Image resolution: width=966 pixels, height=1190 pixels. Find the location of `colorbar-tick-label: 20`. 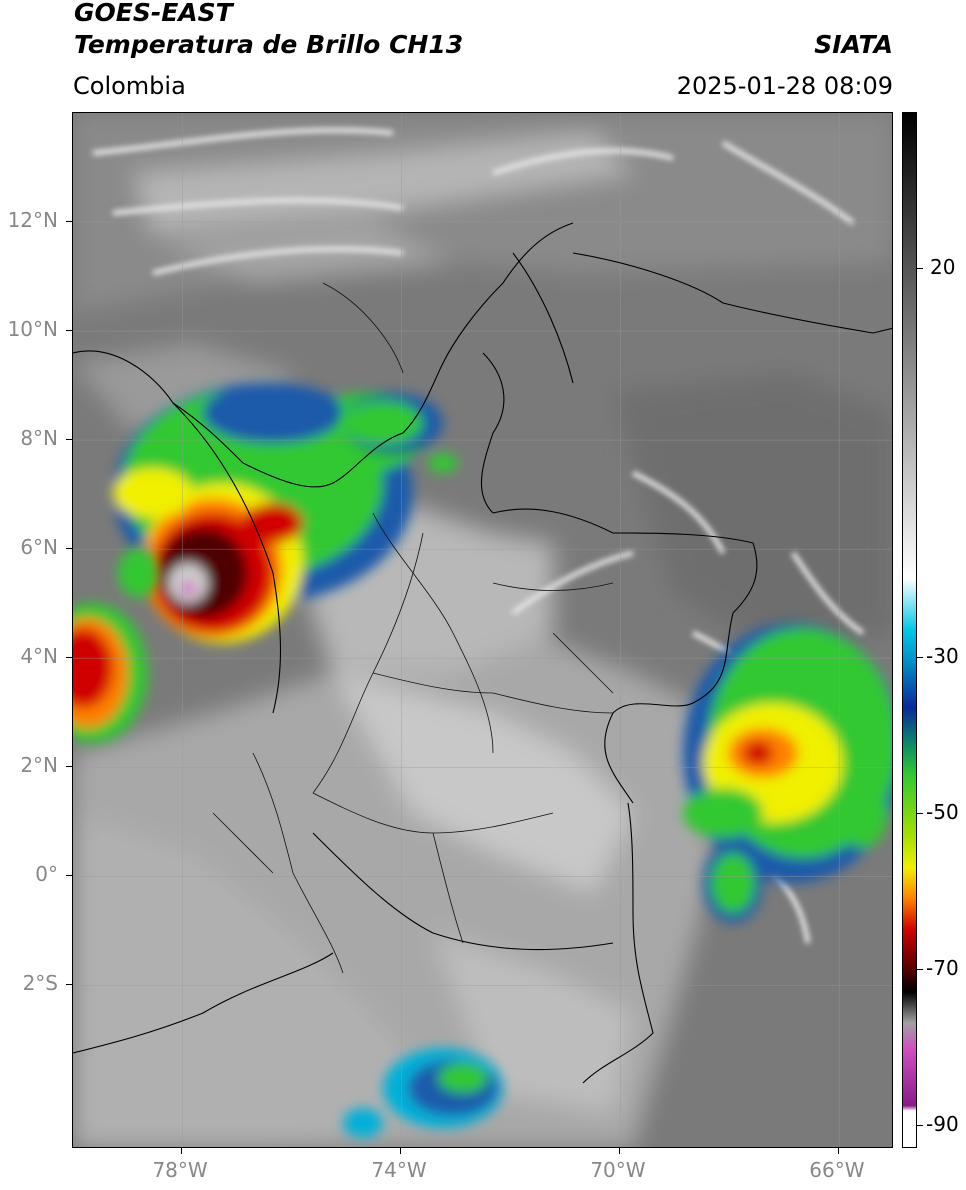

colorbar-tick-label: 20 is located at coordinates (943, 266).